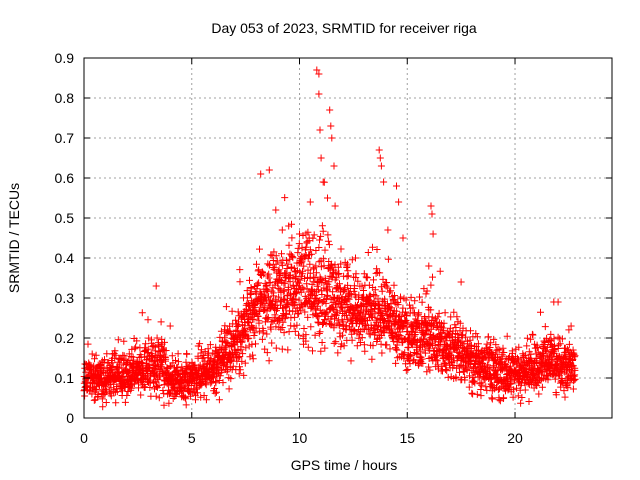 This screenshot has width=640, height=480. Describe the element at coordinates (65, 258) in the screenshot. I see `y-tick-label: 0.4` at that location.